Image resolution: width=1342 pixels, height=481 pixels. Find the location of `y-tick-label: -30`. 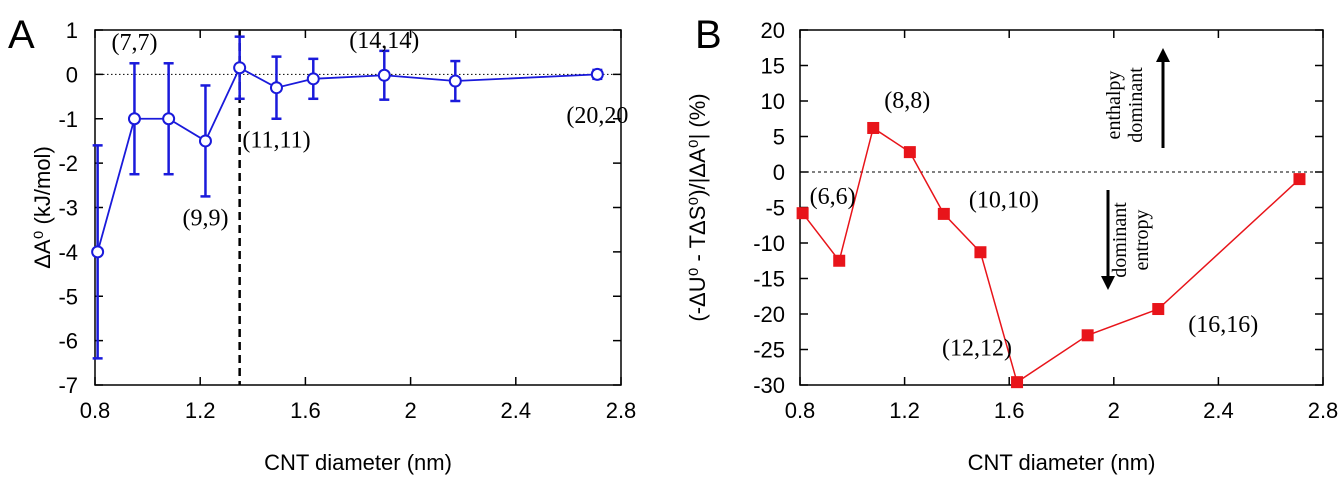

y-tick-label: -30 is located at coordinates (769, 385).